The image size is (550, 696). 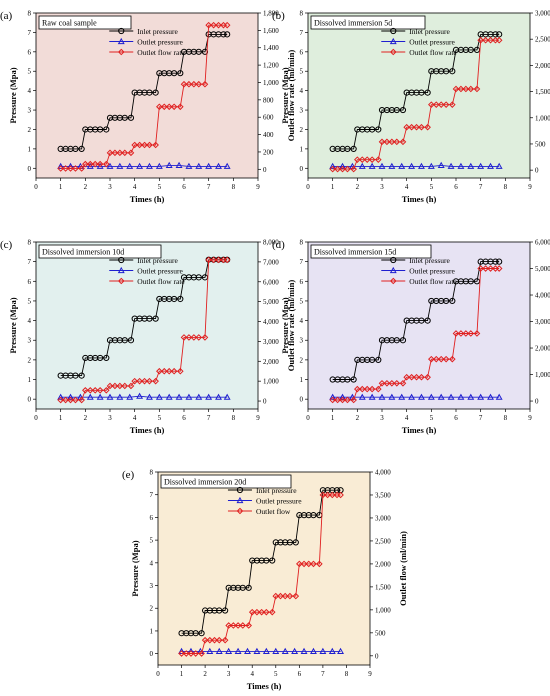 What do you see at coordinates (383, 610) in the screenshot?
I see `y2-tick-label: 1,000` at bounding box center [383, 610].